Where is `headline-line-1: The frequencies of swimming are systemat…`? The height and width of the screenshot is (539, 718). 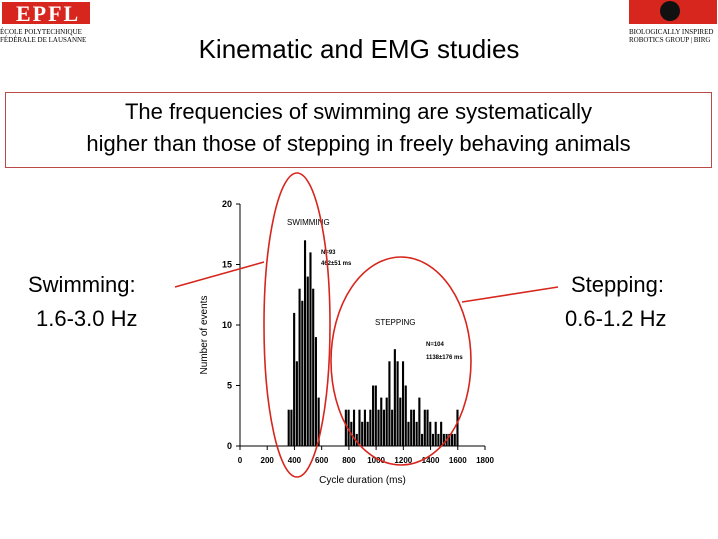
headline-line-1: The frequencies of swimming are systemat… is located at coordinates (358, 111).